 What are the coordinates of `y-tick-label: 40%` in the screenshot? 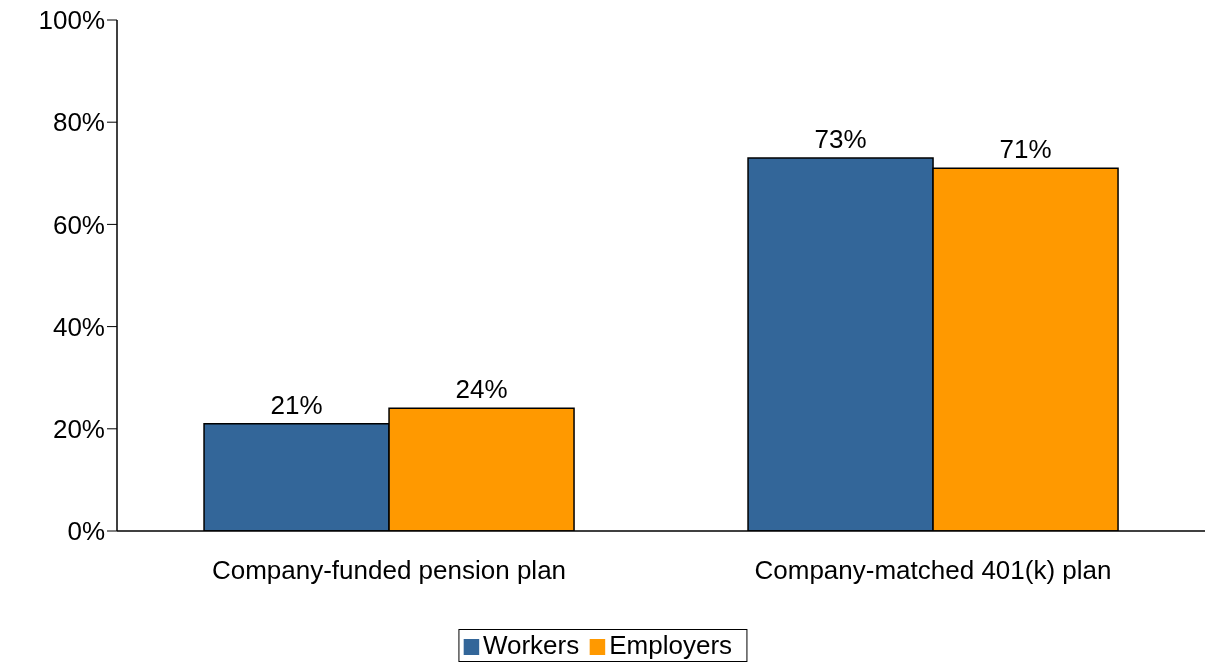 It's located at (78, 326).